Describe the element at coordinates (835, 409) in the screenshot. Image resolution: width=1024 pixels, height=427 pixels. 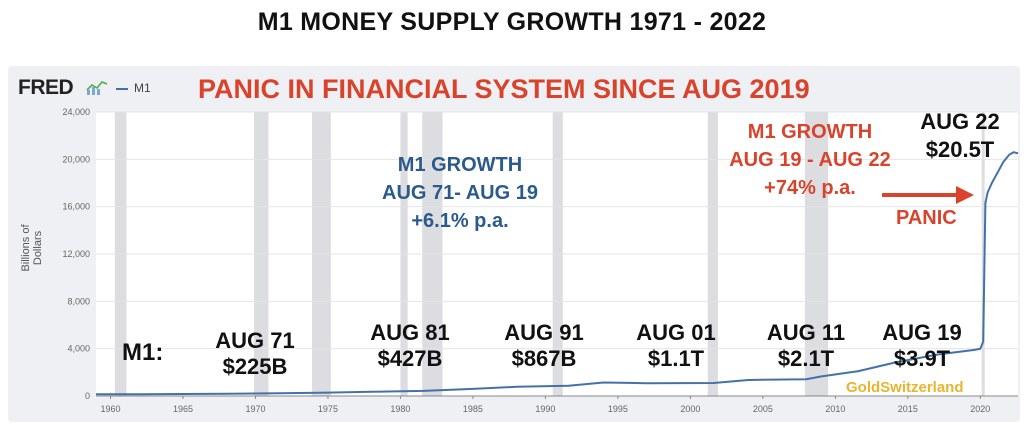
I see `x-tick-label: 2010` at that location.